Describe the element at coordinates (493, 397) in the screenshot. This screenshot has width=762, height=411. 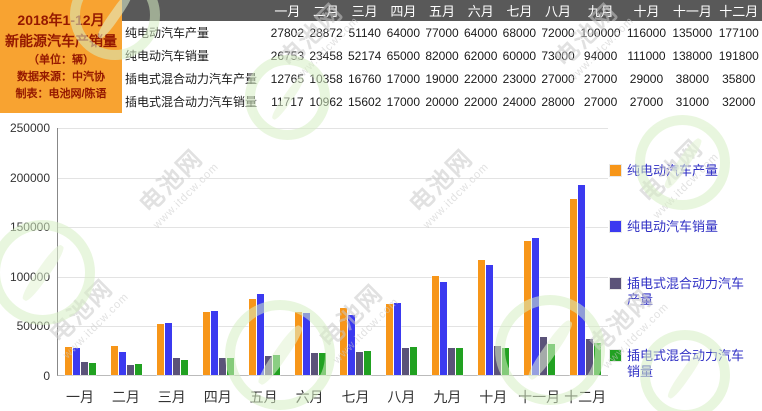
I see `x-tick-label: 十月` at that location.